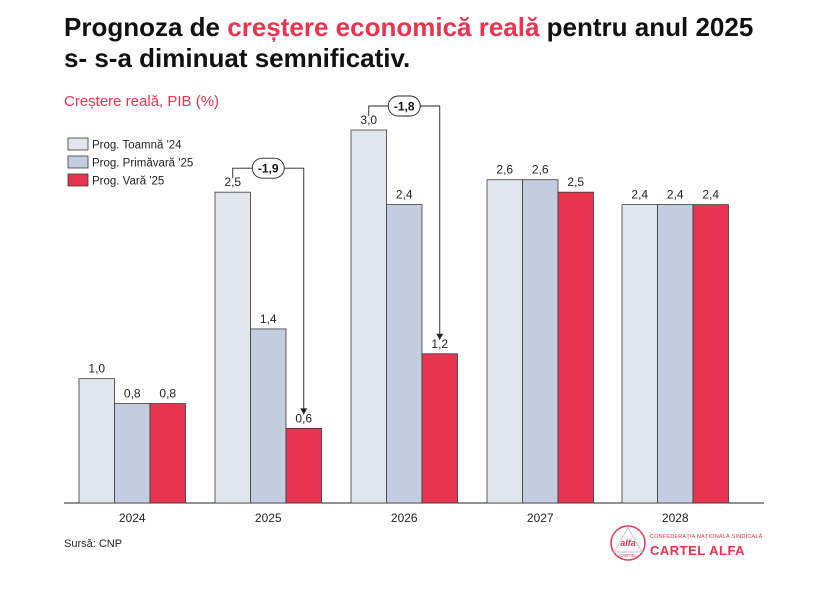  What do you see at coordinates (504, 170) in the screenshot?
I see `data-label-2027-s0: 2,6` at bounding box center [504, 170].